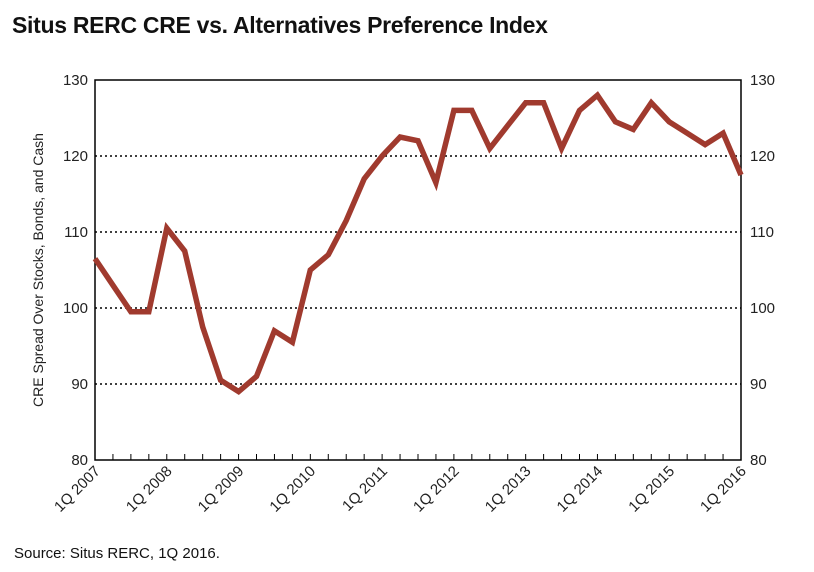 Image resolution: width=814 pixels, height=572 pixels. Describe the element at coordinates (117, 553) in the screenshot. I see `source-note: Source: Situs RERC, 1Q 2016.` at that location.